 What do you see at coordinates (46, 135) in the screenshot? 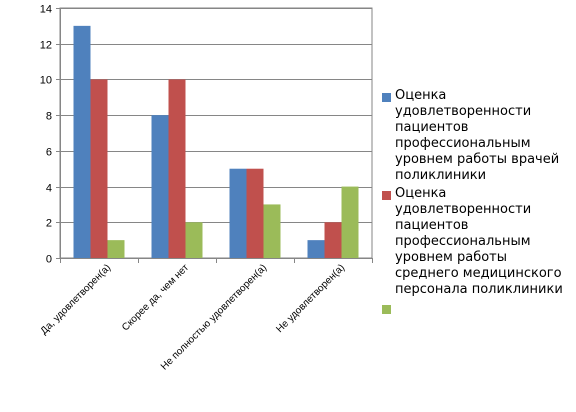
I see `y-tick-labels: 0 2 4 6 8 10 12 14` at bounding box center [46, 135].